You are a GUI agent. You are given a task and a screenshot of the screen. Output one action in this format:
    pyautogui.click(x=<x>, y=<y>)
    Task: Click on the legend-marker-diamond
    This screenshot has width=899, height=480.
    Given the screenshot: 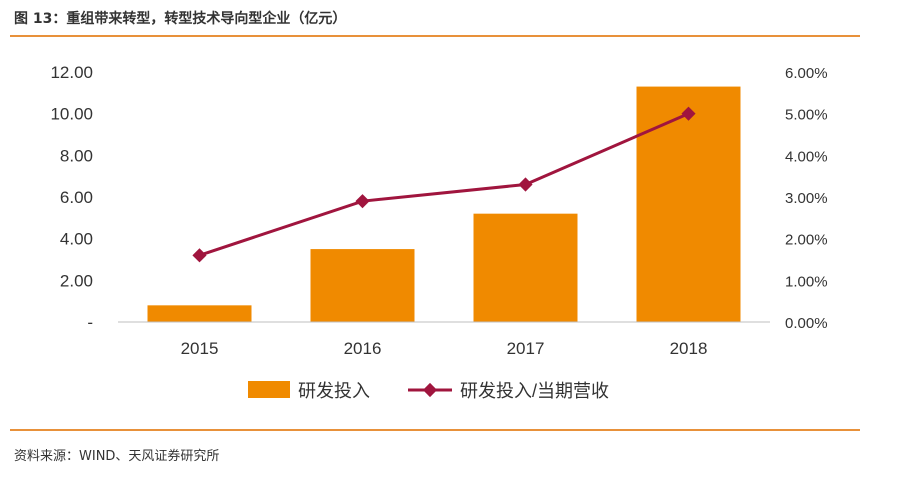 What is the action you would take?
    pyautogui.click(x=430, y=390)
    